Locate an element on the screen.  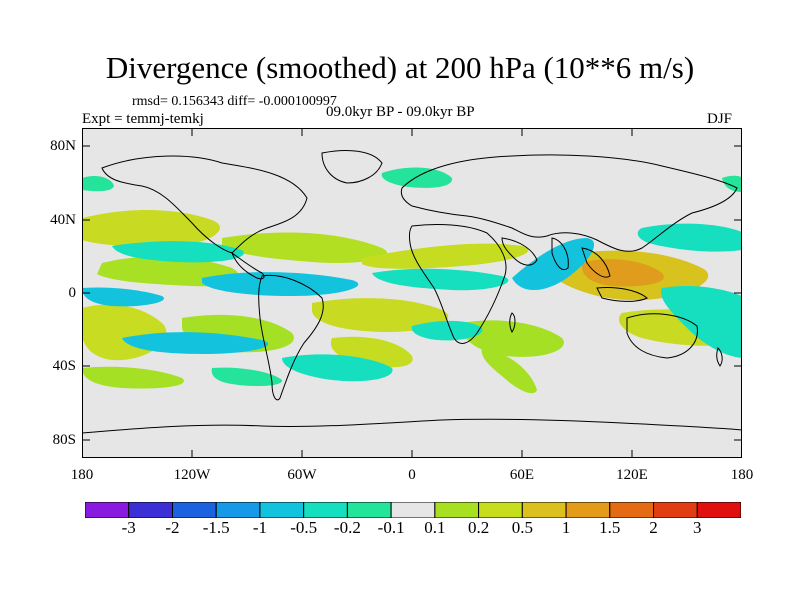
colorbar-label: 3 is located at coordinates (697, 527).